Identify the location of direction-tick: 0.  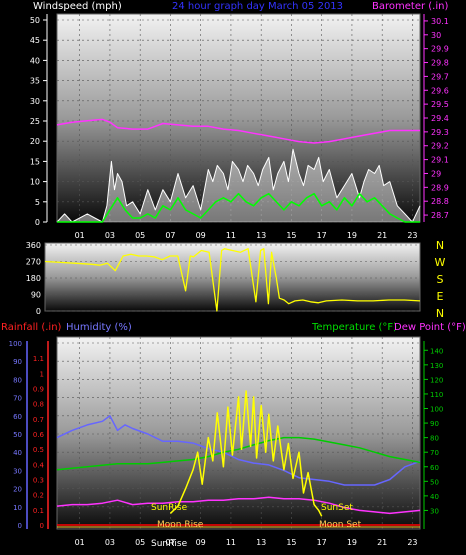
(38, 311).